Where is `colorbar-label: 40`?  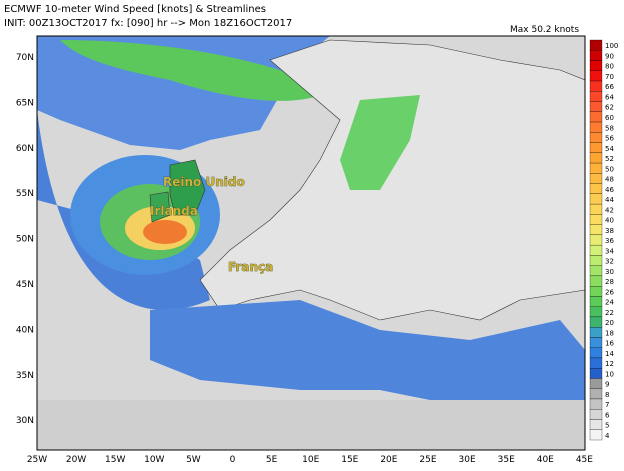 colorbar-label: 40 is located at coordinates (609, 221).